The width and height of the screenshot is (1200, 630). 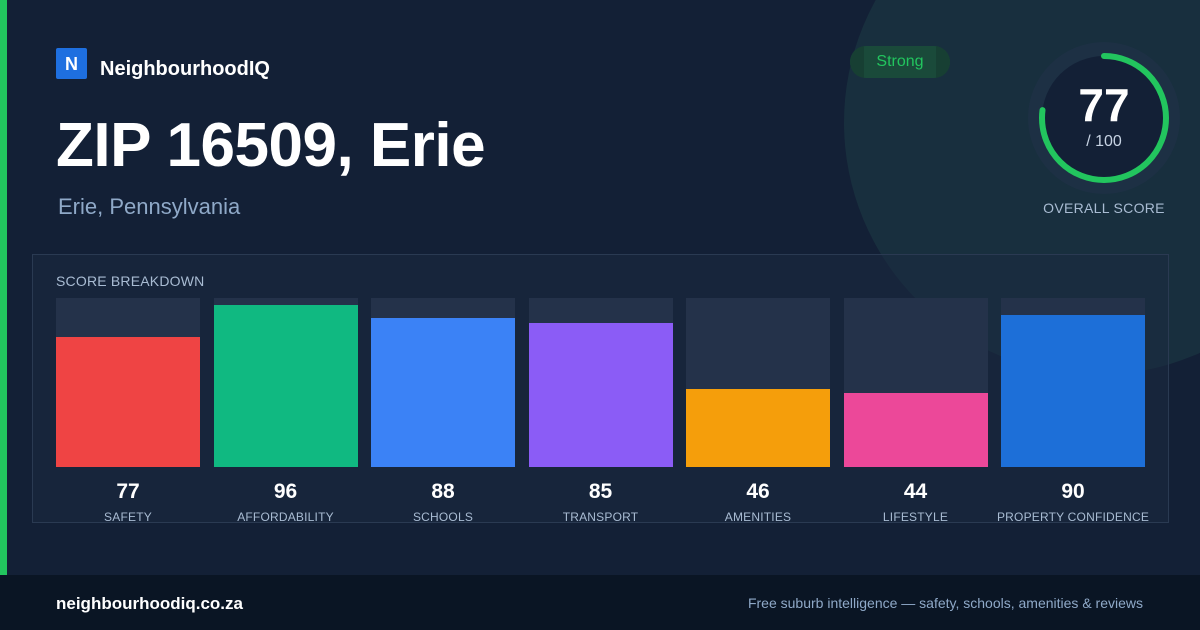 What do you see at coordinates (71, 63) in the screenshot?
I see `brand-logo-icon: N` at bounding box center [71, 63].